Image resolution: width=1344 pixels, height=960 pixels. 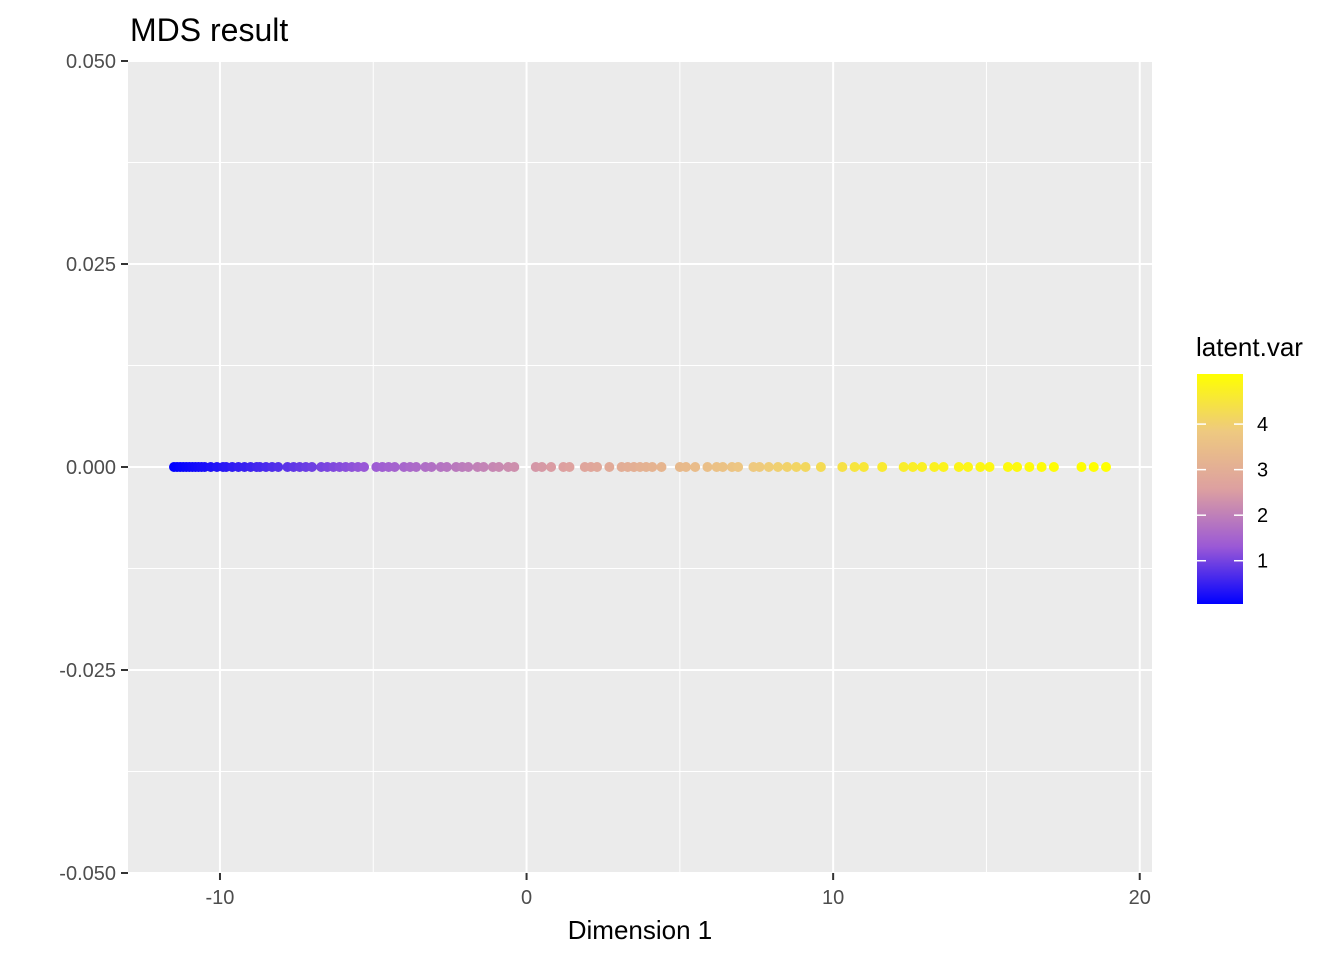 I want to click on x-axis: -10 0 10 20, so click(x=678, y=891).